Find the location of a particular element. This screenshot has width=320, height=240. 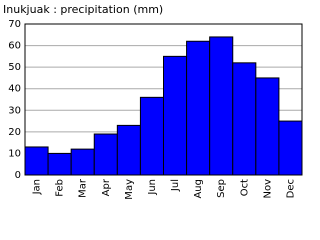

x-tick-label: Apr is located at coordinates (106, 187).